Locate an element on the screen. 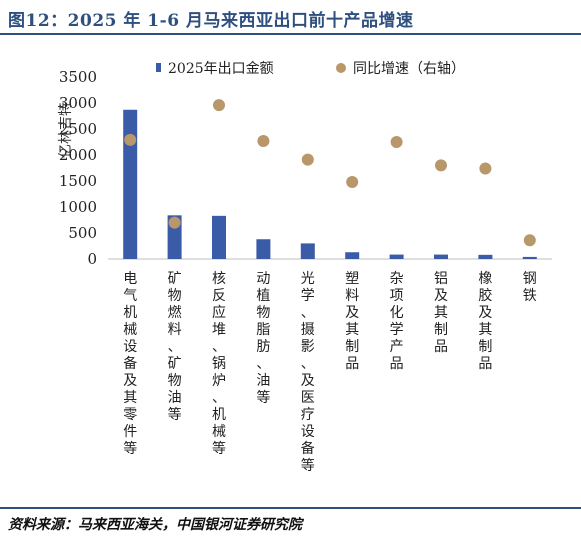 The image size is (581, 537). legend-bar-label: 2025年出口金额 is located at coordinates (221, 69).